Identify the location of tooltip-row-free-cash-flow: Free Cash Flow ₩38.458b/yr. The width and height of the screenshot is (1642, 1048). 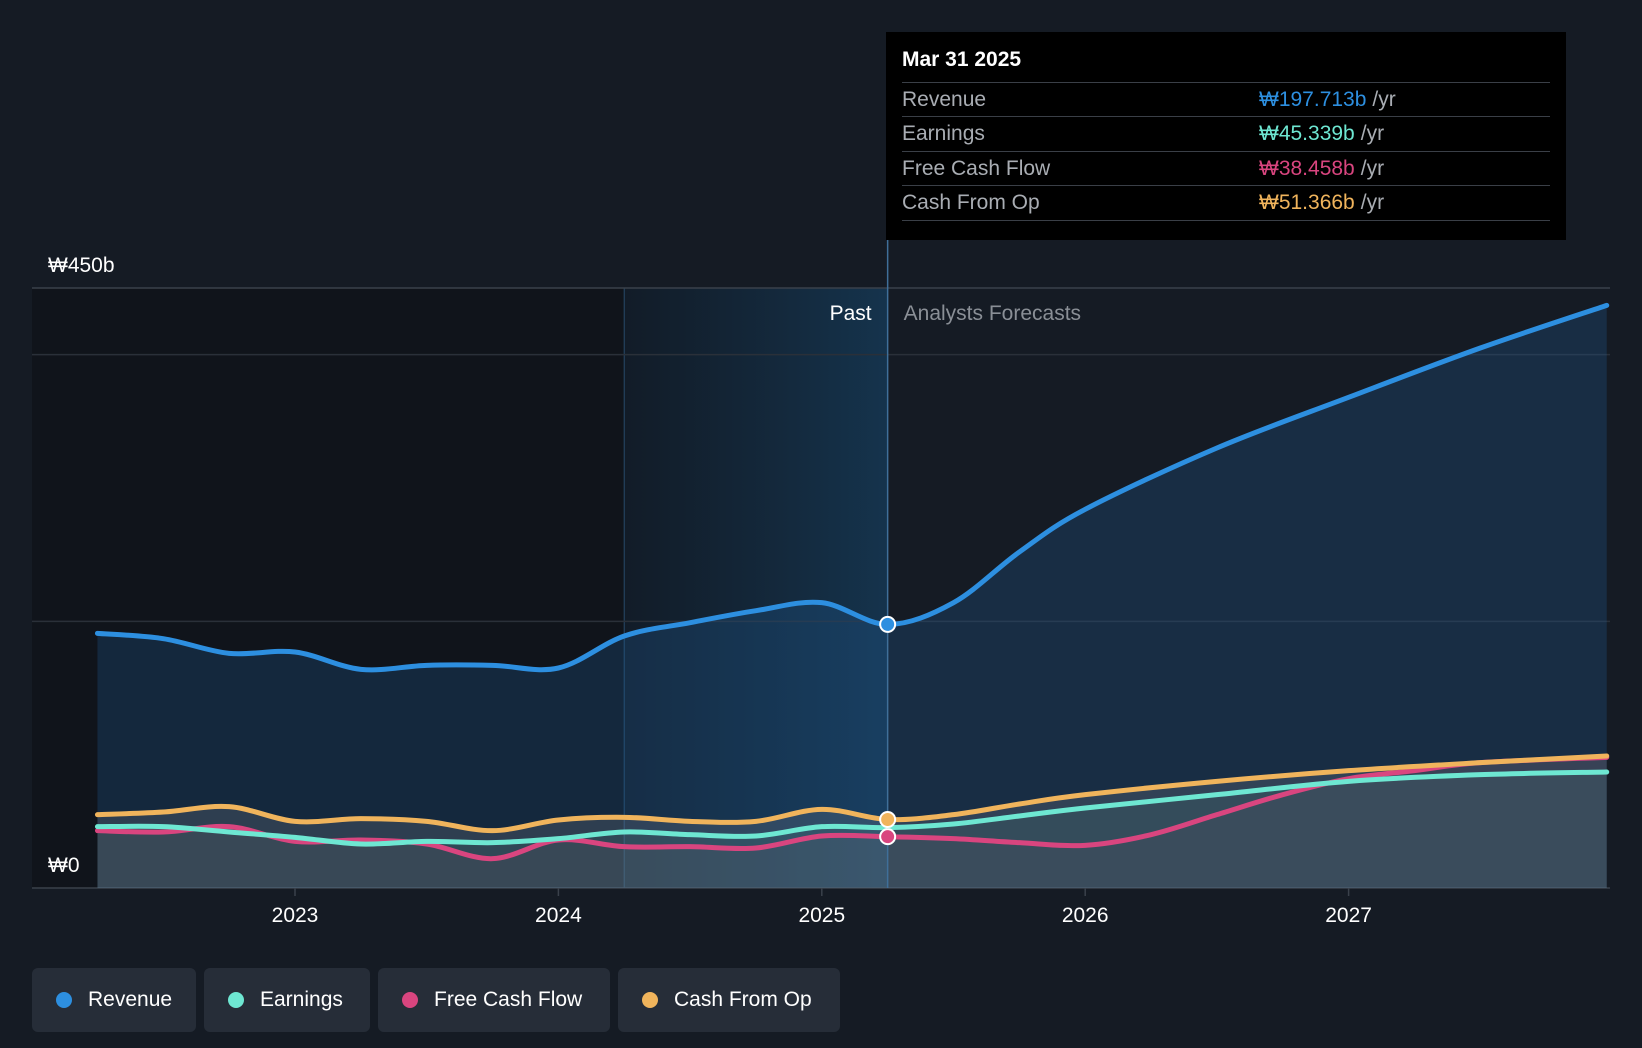
(1226, 168).